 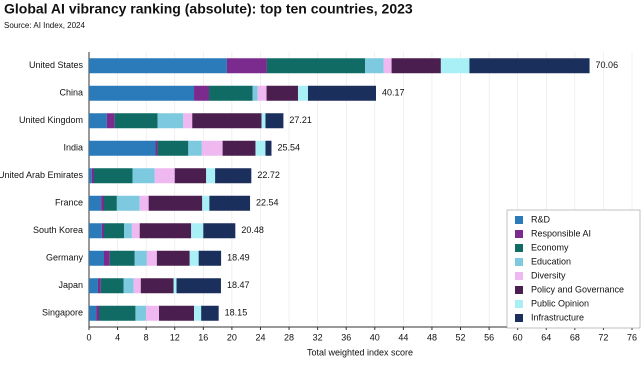 I want to click on y-tick-label: Japan, so click(x=70, y=285).